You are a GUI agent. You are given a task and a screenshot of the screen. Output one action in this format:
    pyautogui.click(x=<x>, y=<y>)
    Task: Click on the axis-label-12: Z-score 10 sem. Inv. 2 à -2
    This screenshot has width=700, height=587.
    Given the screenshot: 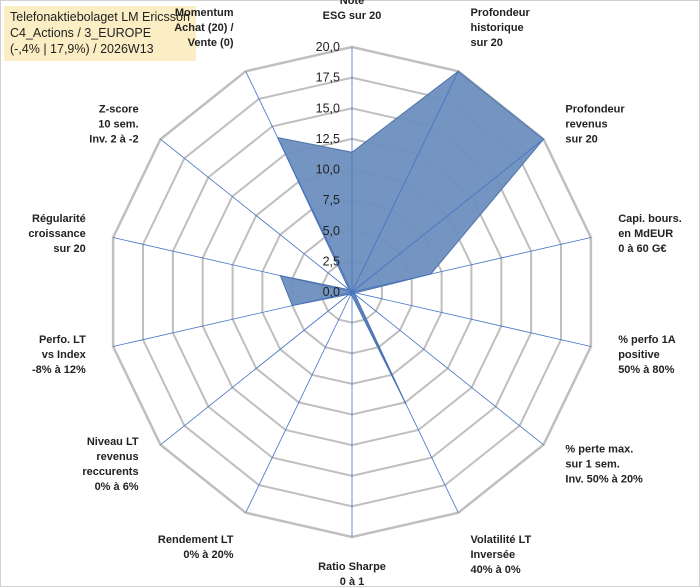 What is the action you would take?
    pyautogui.click(x=113, y=124)
    